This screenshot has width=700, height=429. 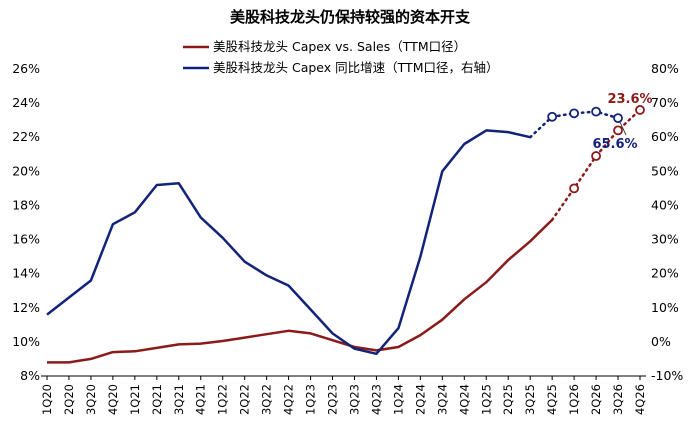 I want to click on x-tick-label: 2Q20, so click(x=69, y=399).